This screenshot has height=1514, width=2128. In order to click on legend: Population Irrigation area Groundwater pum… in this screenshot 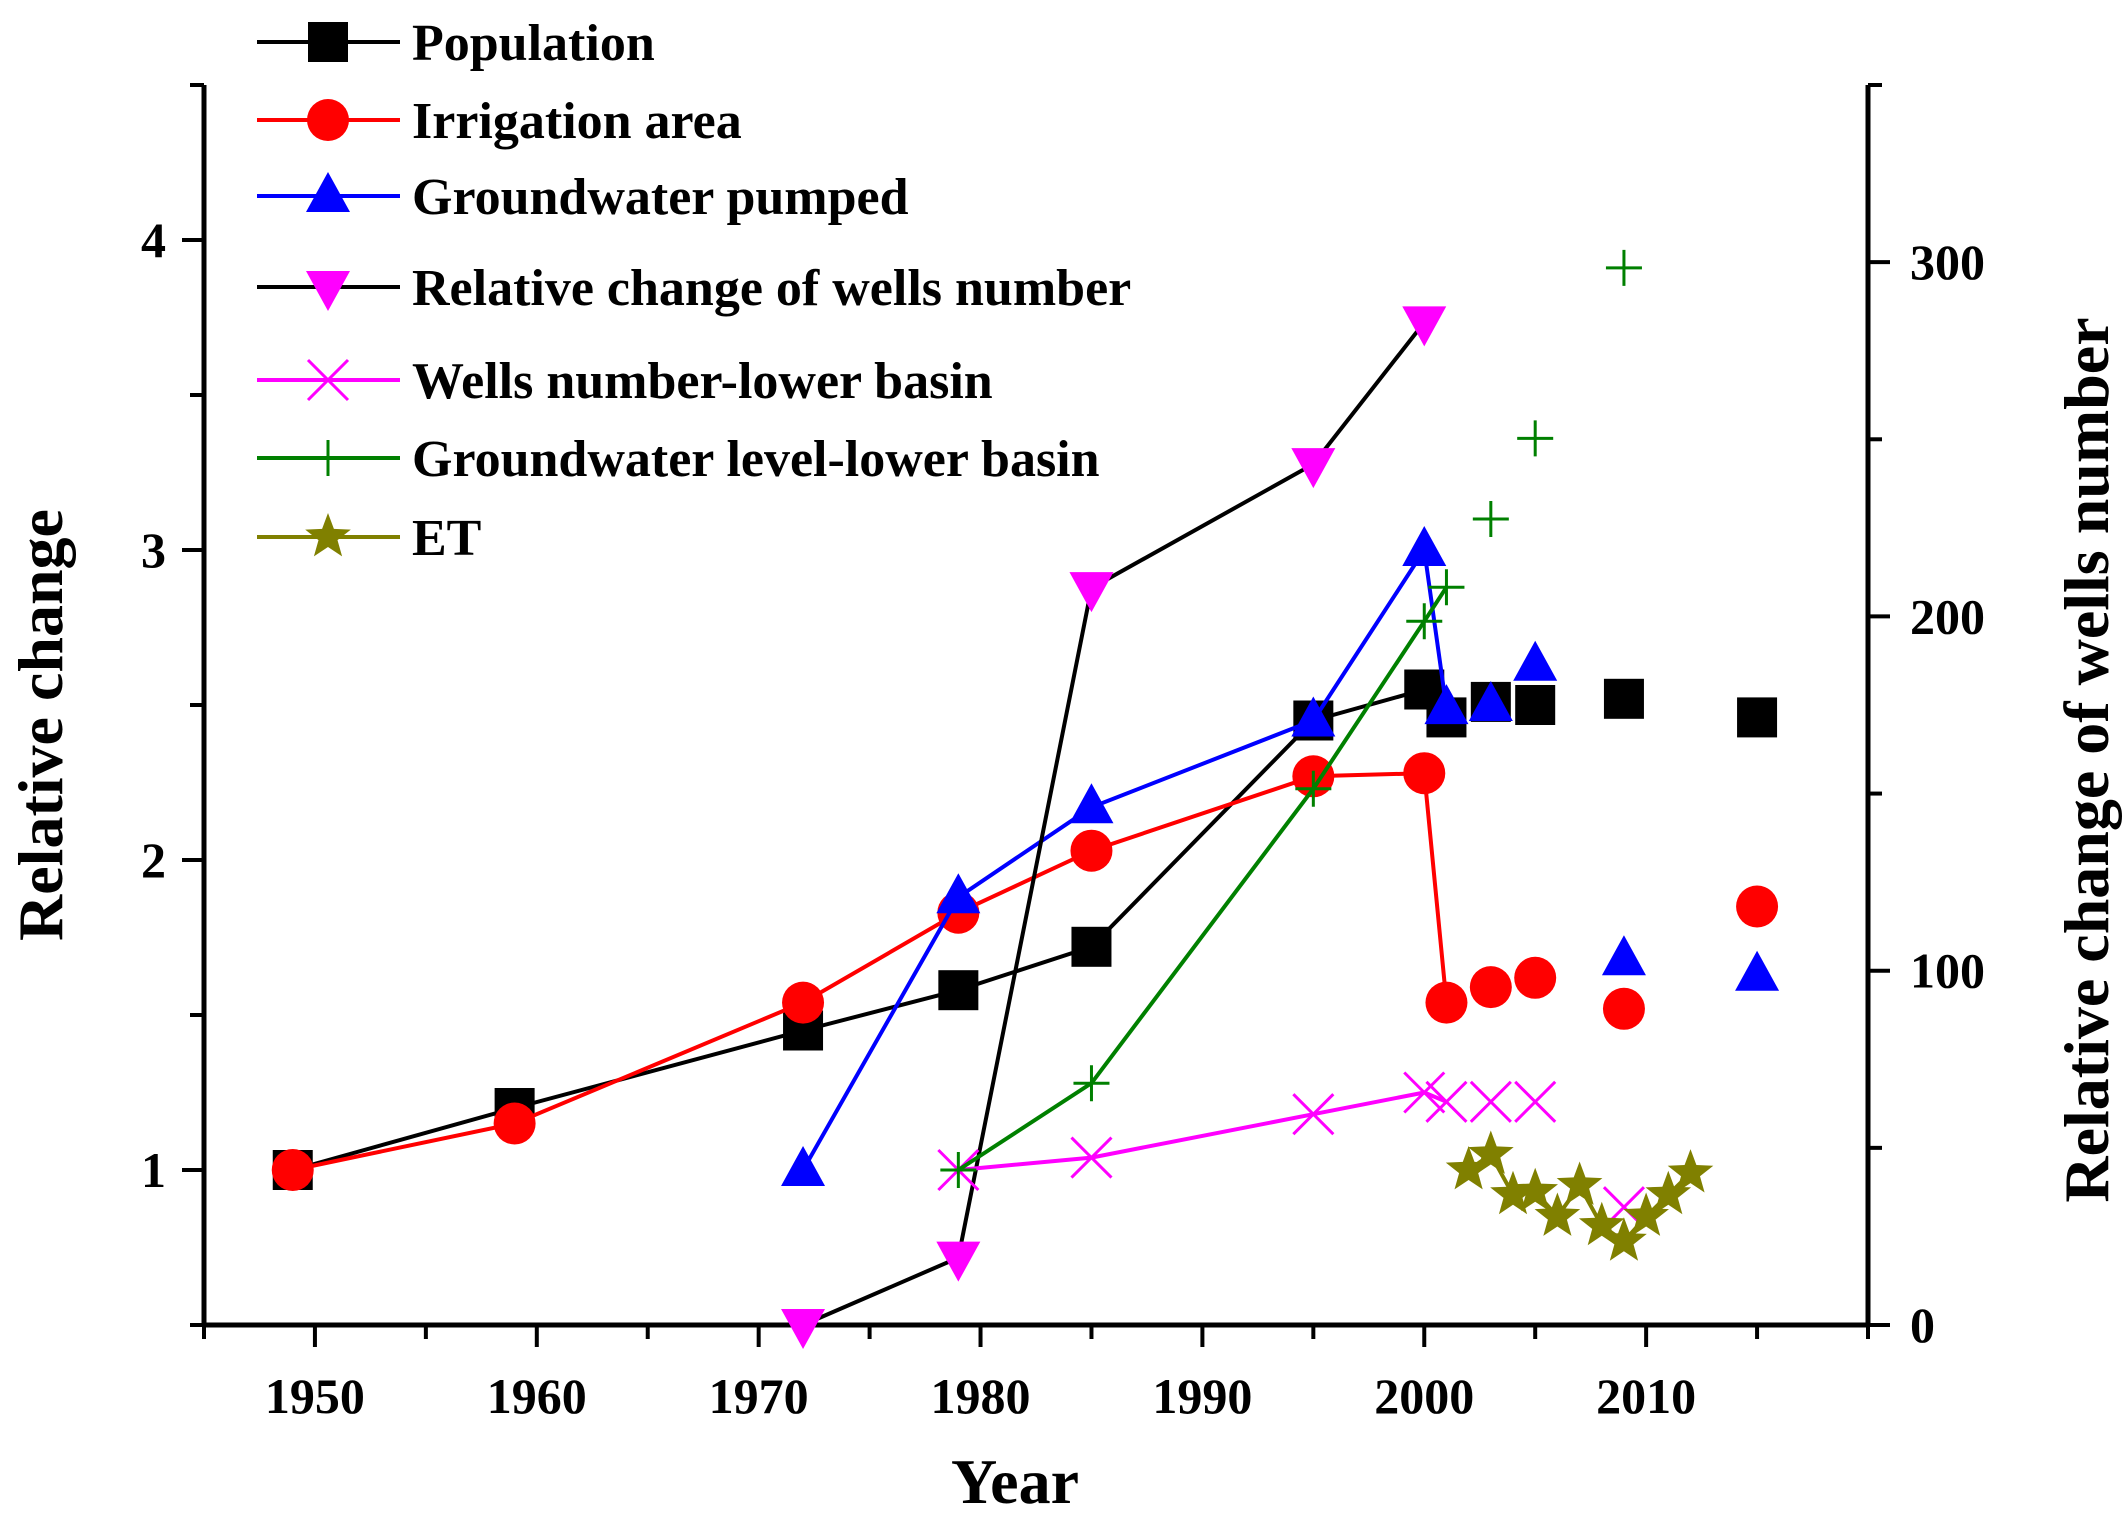, I will do `click(694, 291)`.